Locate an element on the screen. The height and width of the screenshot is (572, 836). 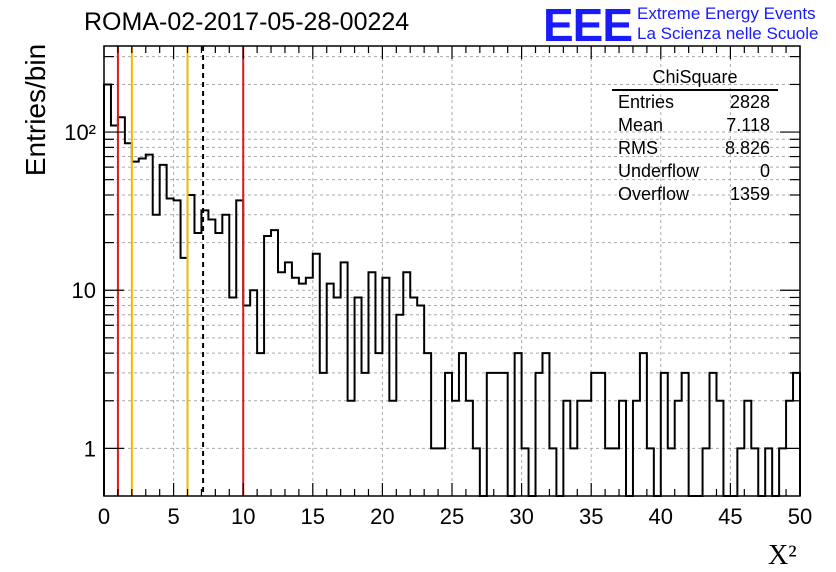
stats-label: Underflow is located at coordinates (659, 171).